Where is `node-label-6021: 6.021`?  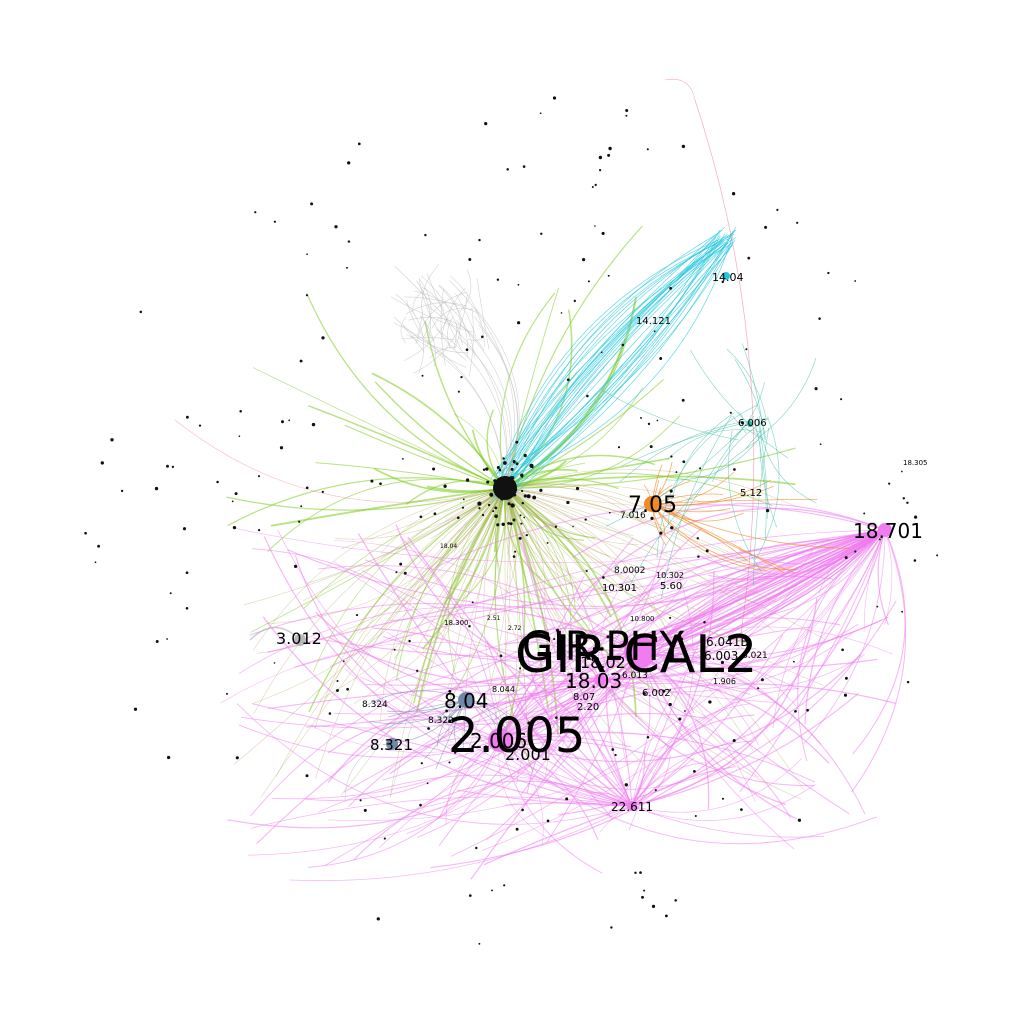
node-label-6021: 6.021 is located at coordinates (755, 656).